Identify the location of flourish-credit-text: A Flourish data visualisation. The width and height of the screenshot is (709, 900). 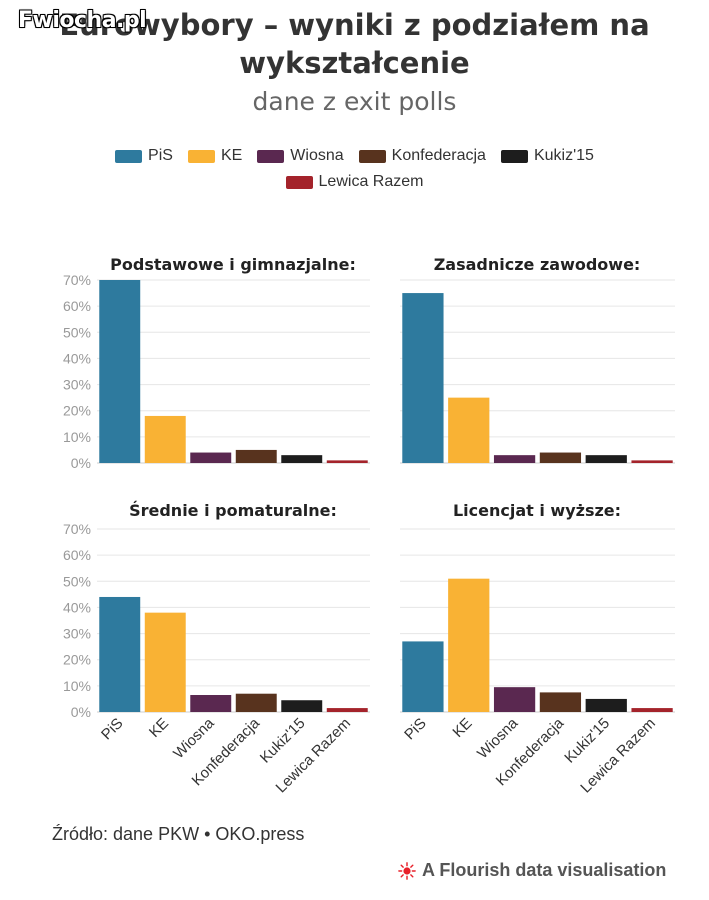
(544, 870).